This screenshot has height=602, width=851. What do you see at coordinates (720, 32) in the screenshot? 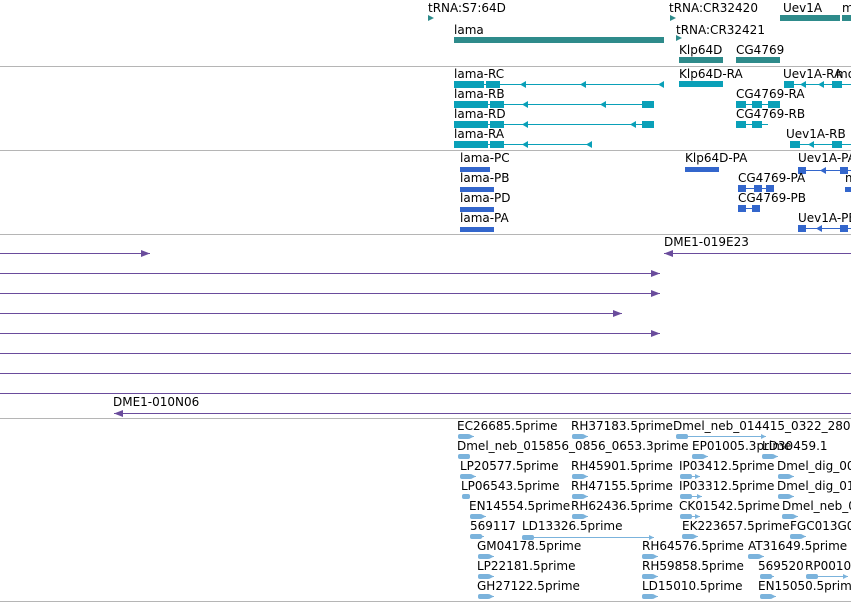
I see `genes-feature: tRNA:CR32421` at bounding box center [720, 32].